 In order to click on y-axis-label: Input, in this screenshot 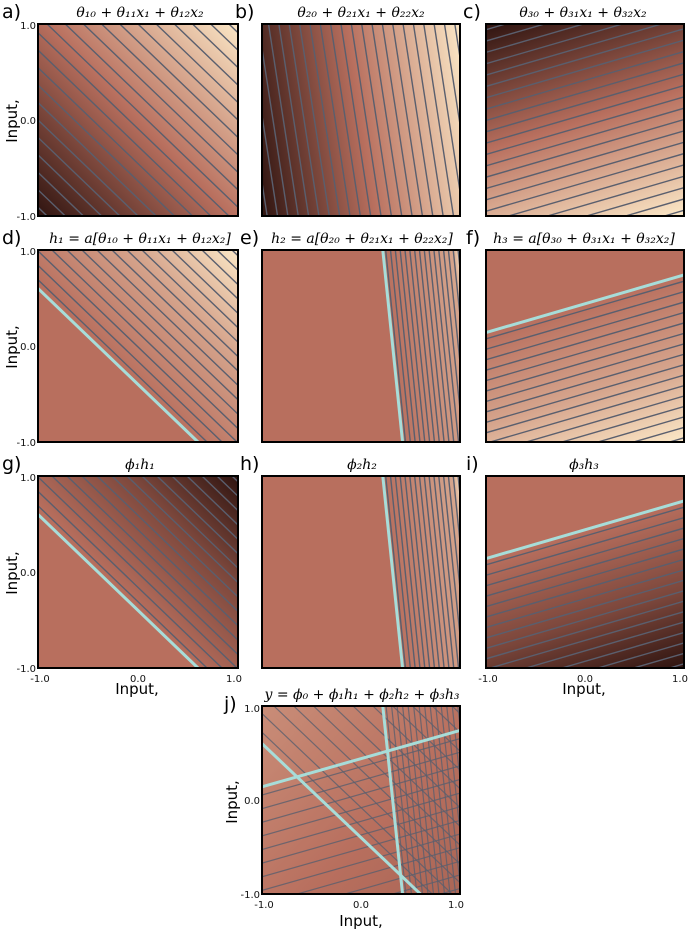, I will do `click(12, 573)`.